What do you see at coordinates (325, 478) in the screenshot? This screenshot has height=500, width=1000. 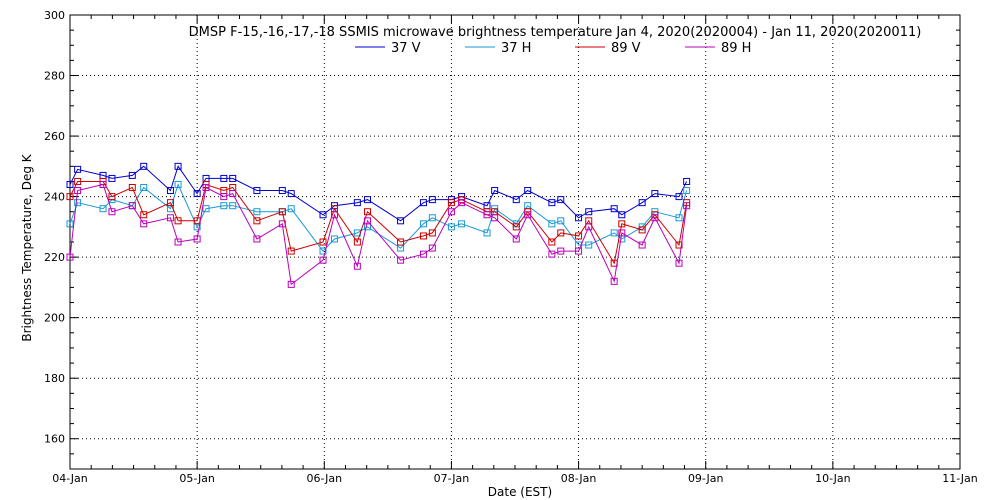 I see `x-tick-label: 06-Jan` at bounding box center [325, 478].